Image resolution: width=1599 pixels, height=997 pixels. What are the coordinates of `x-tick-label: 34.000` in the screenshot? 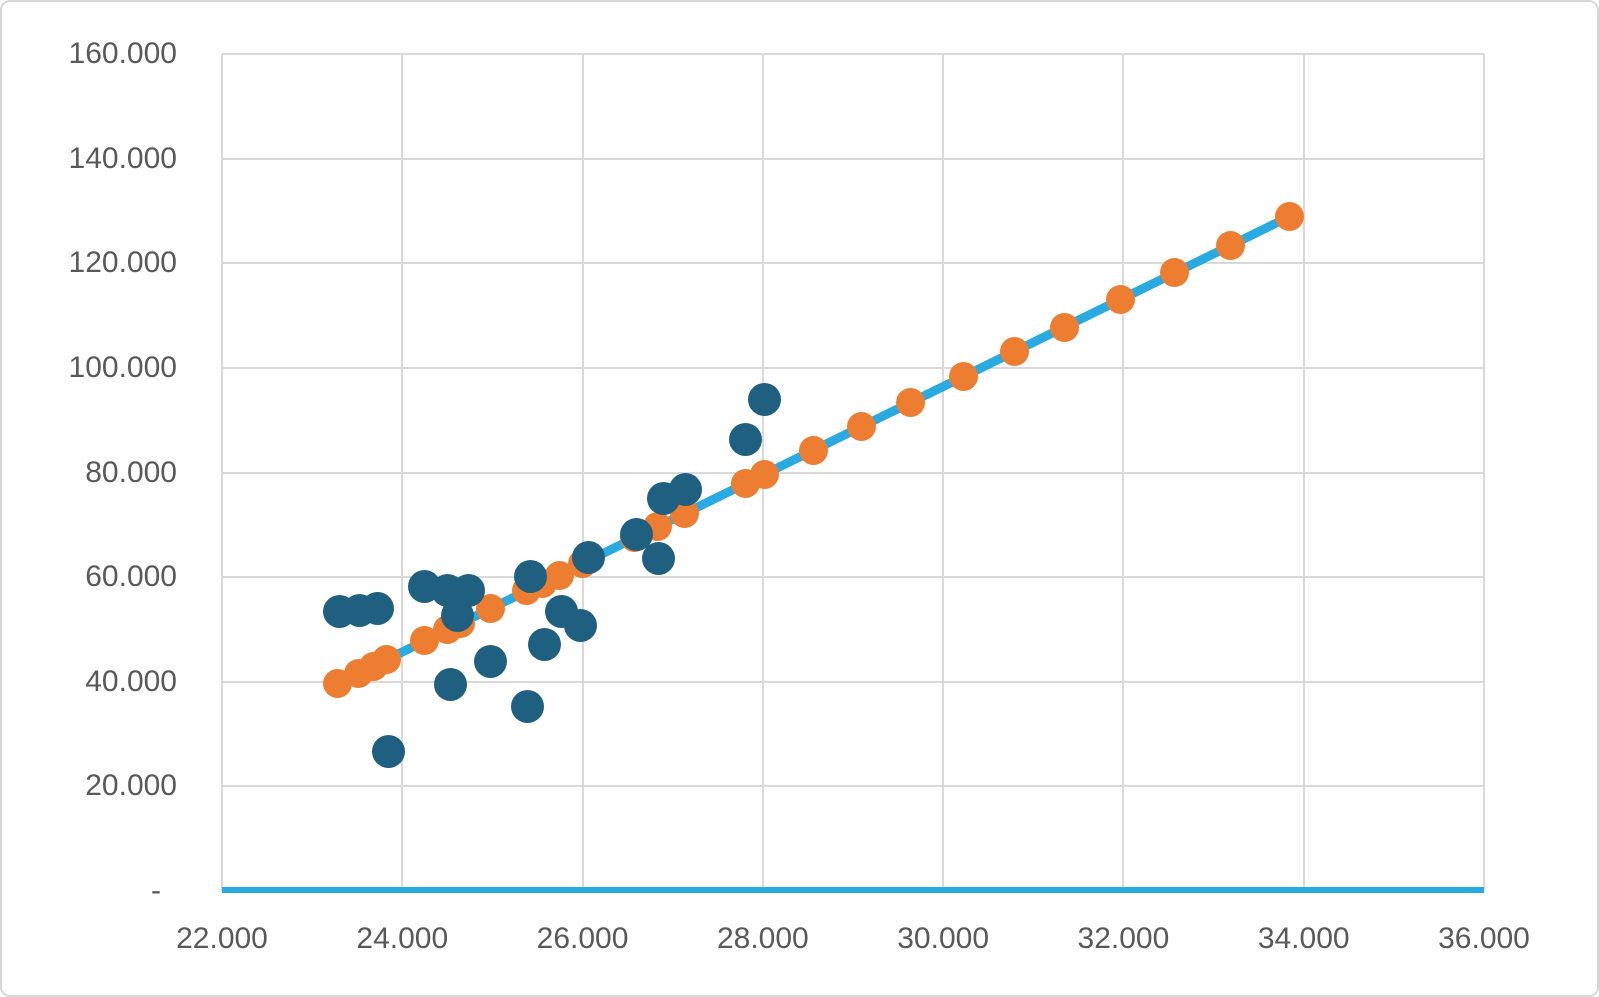 It's located at (1303, 938).